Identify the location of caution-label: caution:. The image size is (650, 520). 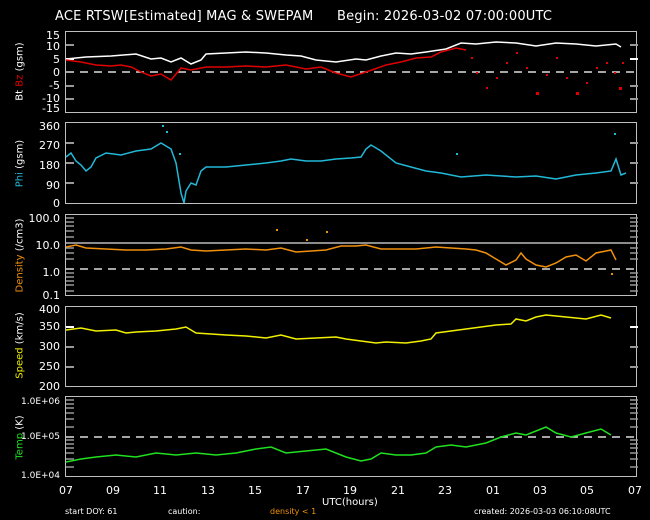
(184, 511).